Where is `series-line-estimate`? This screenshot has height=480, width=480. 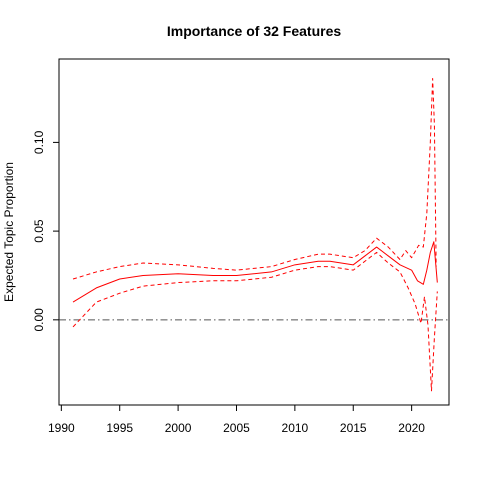 series-line-estimate is located at coordinates (255, 272).